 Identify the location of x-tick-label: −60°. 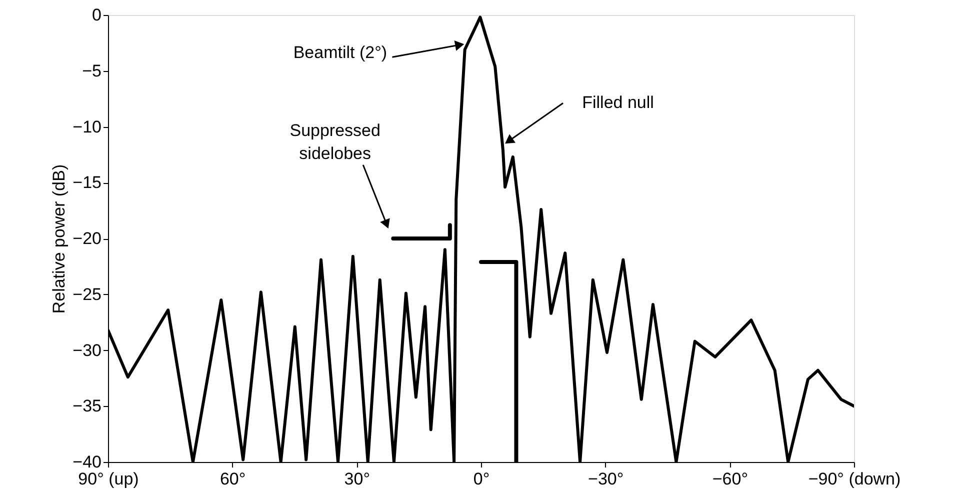
(730, 479).